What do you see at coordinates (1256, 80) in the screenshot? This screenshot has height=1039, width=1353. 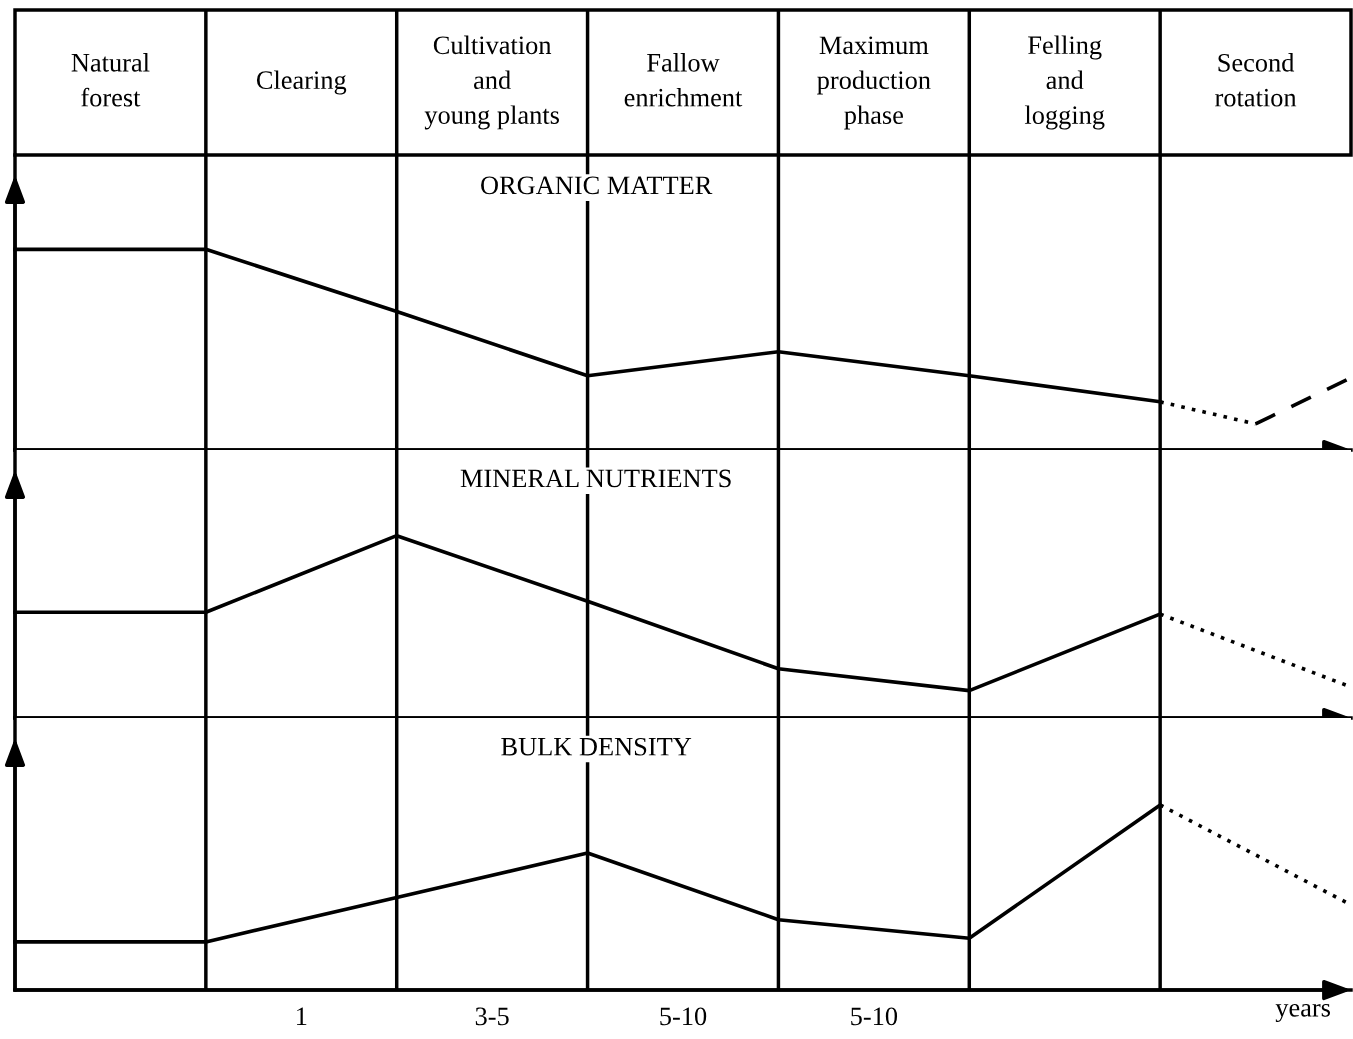 I see `x-tick-label: Second rotation` at bounding box center [1256, 80].